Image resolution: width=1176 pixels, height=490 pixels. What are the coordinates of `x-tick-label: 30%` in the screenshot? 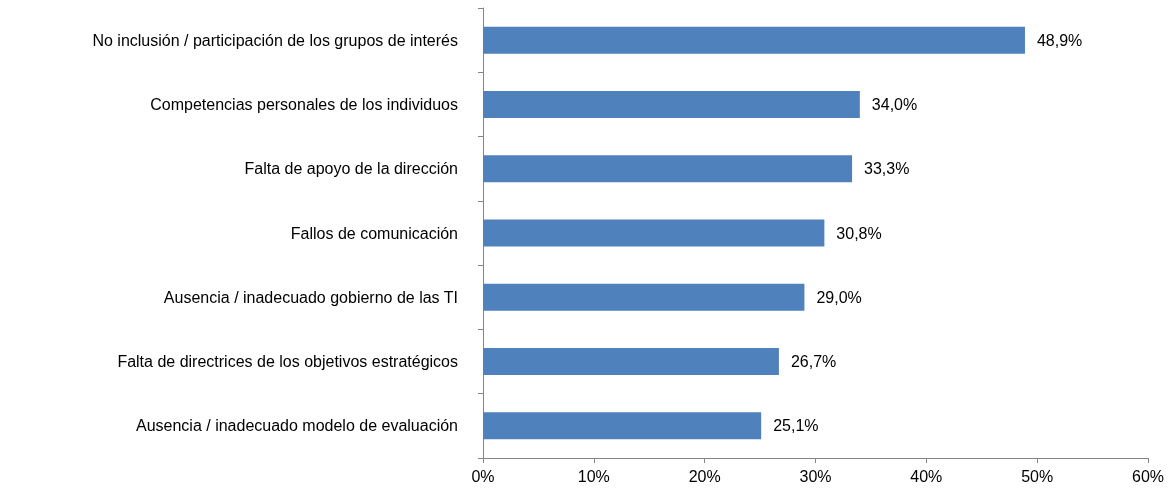 It's located at (815, 476).